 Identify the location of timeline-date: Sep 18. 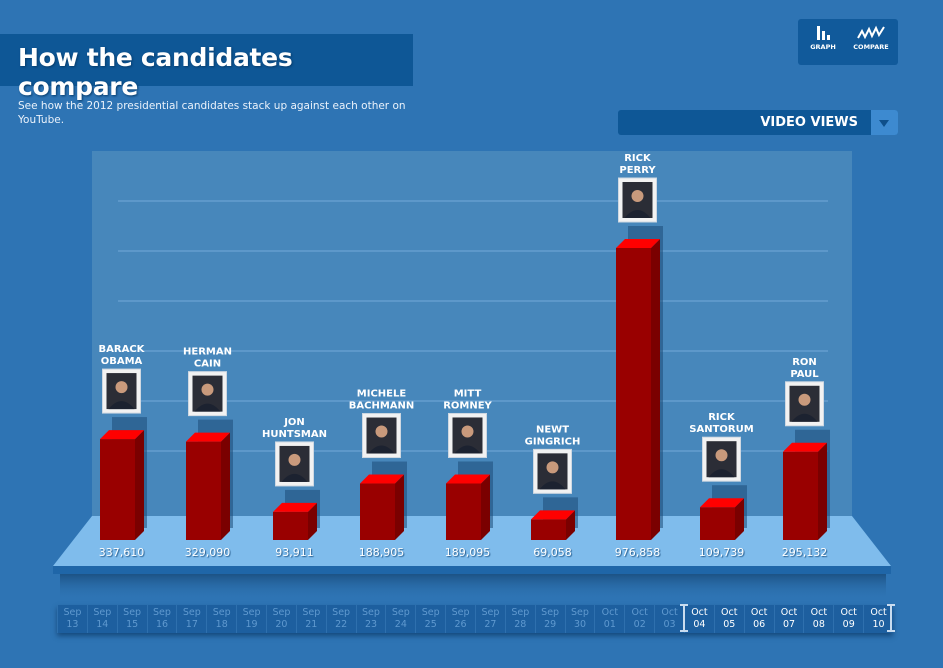
(221, 619).